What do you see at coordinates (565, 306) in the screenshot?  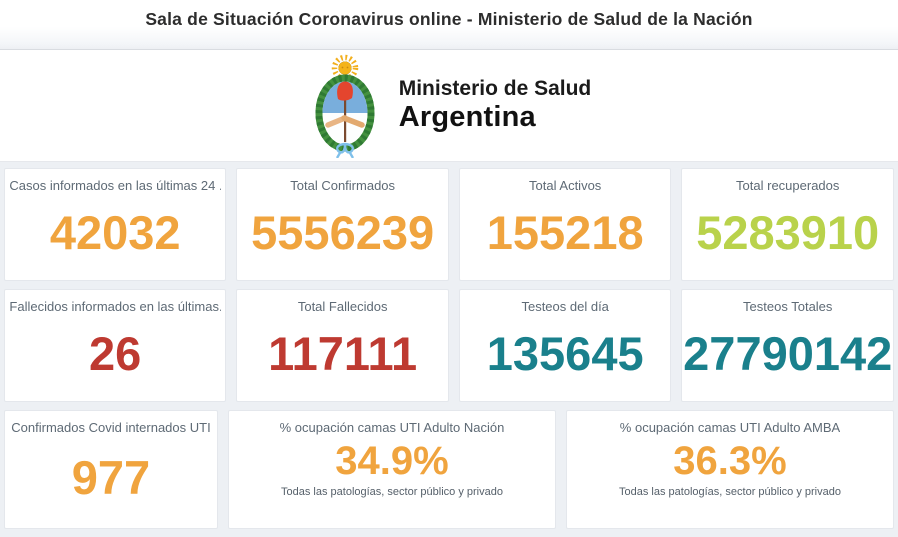 I see `kpi-title: Testeos del día` at bounding box center [565, 306].